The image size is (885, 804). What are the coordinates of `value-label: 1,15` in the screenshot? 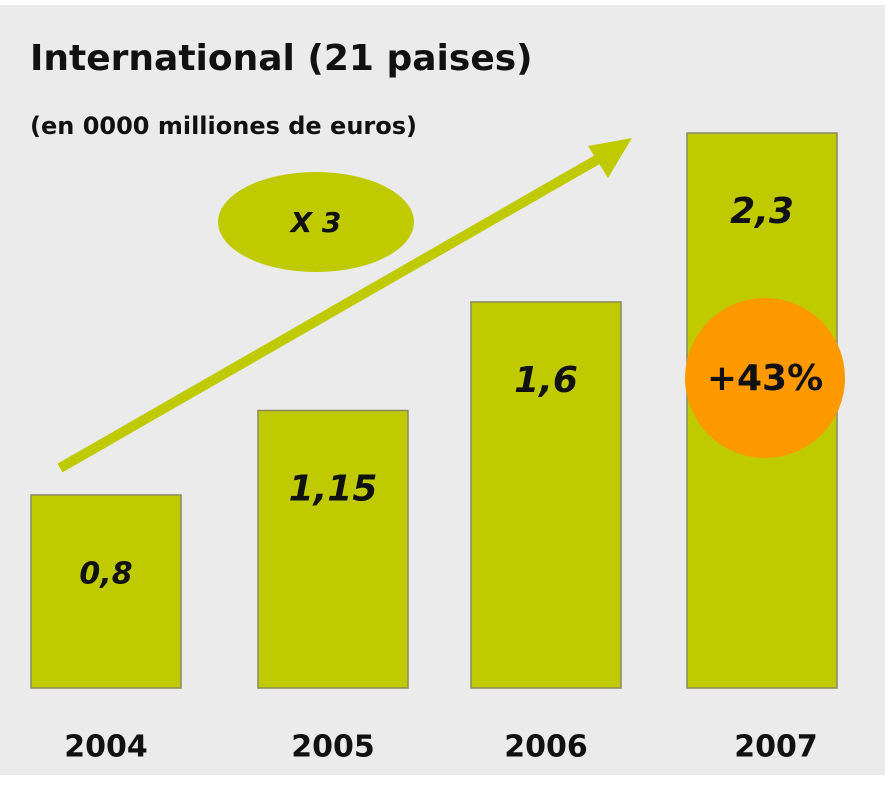 It's located at (333, 489).